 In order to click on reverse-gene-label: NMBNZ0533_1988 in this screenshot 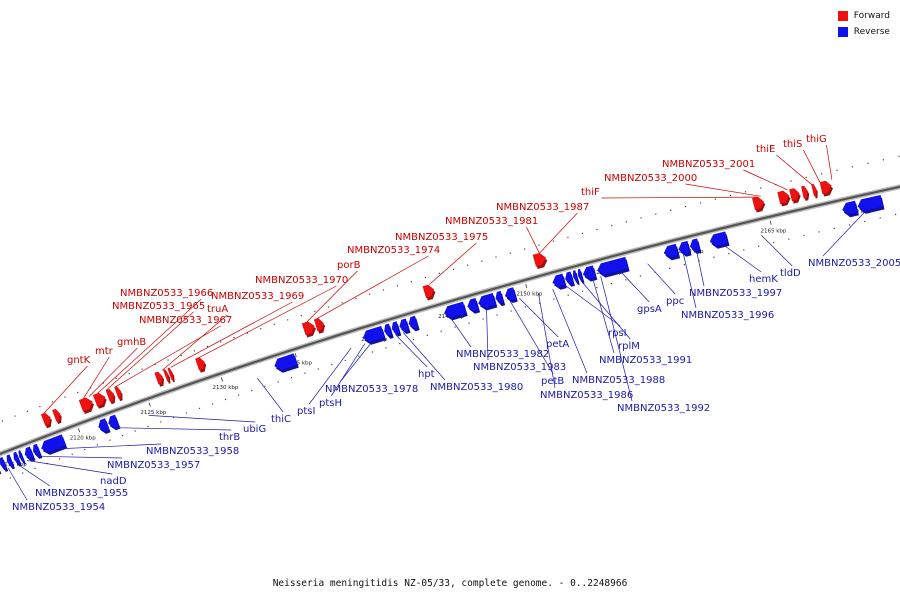, I will do `click(618, 380)`.